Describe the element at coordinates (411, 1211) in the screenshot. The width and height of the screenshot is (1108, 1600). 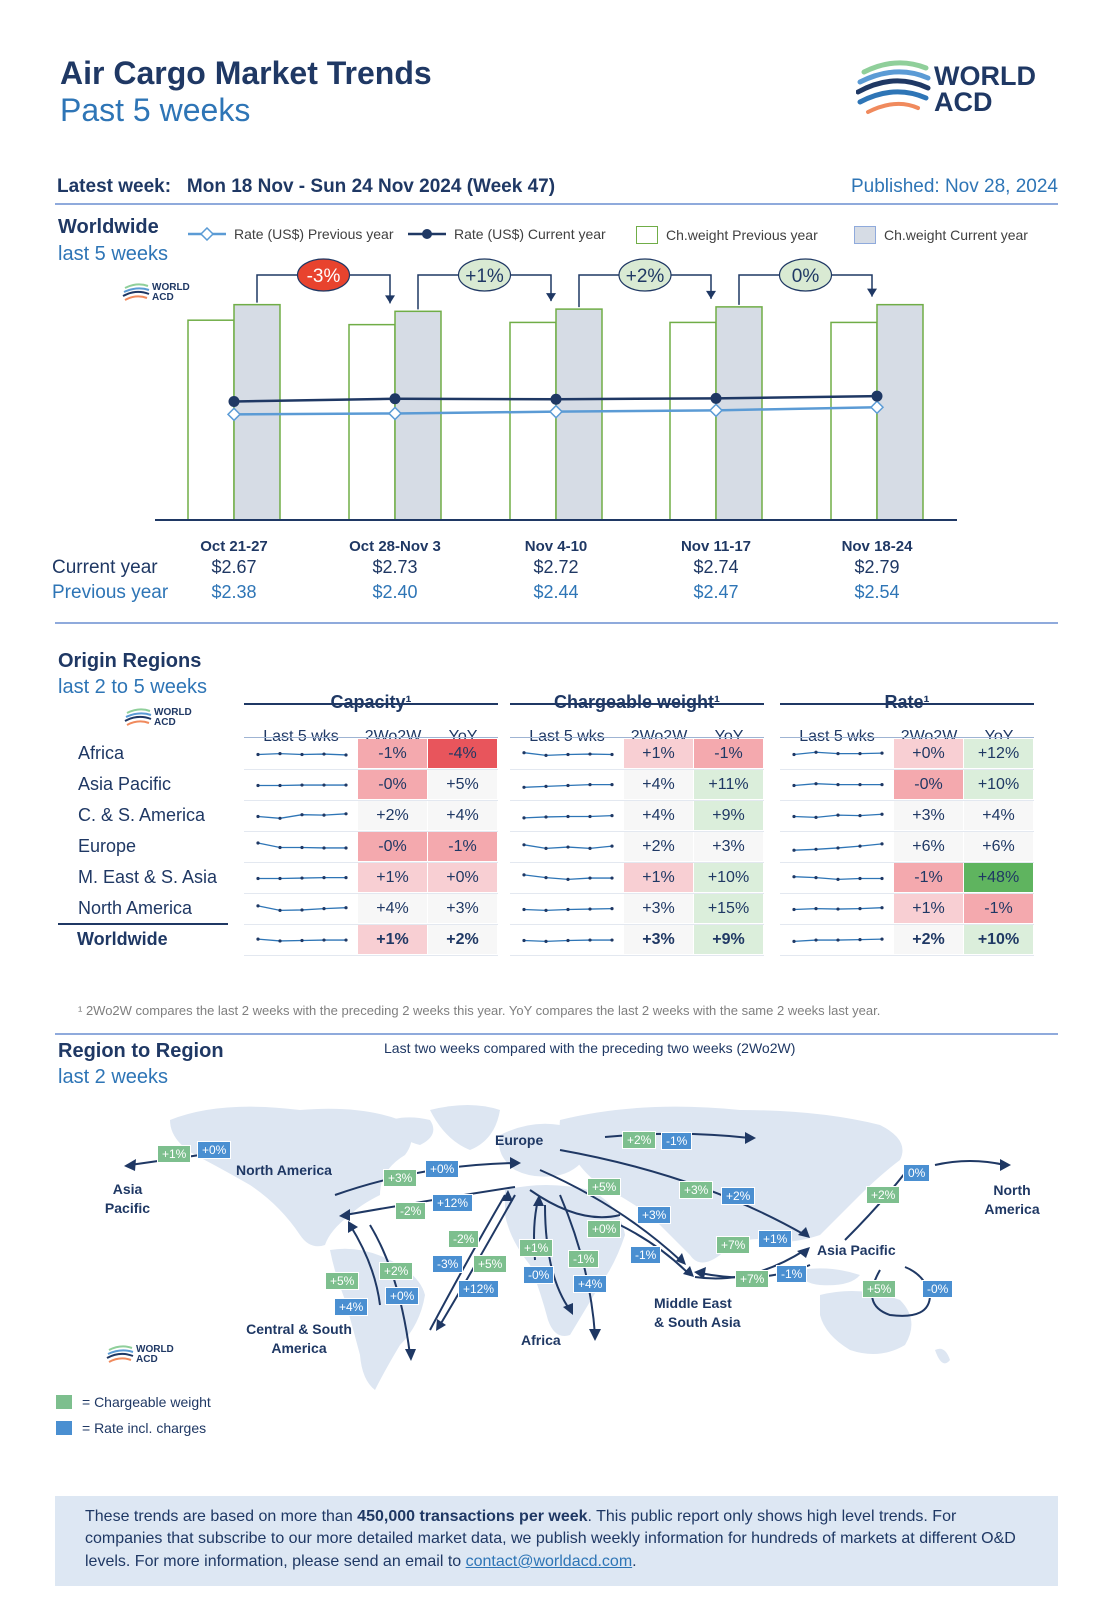
I see `map-tag-weight: -2%` at that location.